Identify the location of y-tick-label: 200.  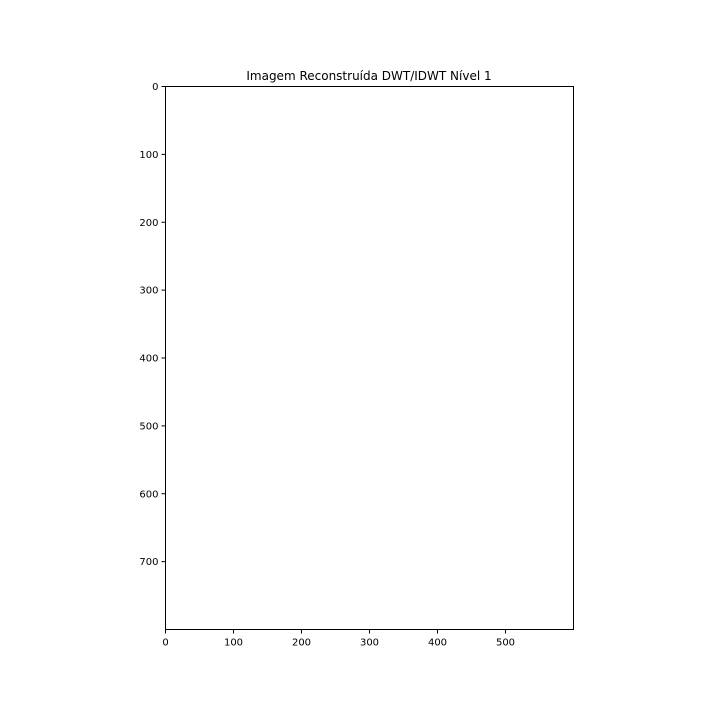
(148, 223).